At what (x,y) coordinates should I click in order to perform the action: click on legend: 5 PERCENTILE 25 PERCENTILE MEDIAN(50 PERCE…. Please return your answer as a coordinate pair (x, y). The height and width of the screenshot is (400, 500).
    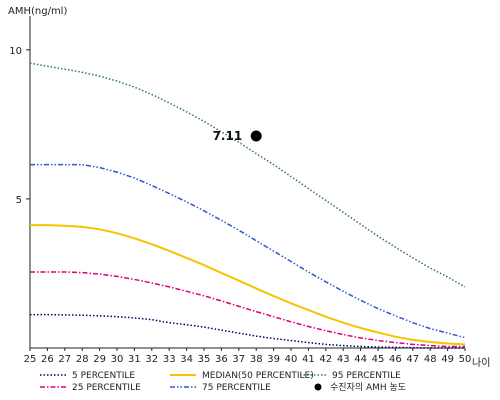
    Looking at the image, I should click on (223, 382).